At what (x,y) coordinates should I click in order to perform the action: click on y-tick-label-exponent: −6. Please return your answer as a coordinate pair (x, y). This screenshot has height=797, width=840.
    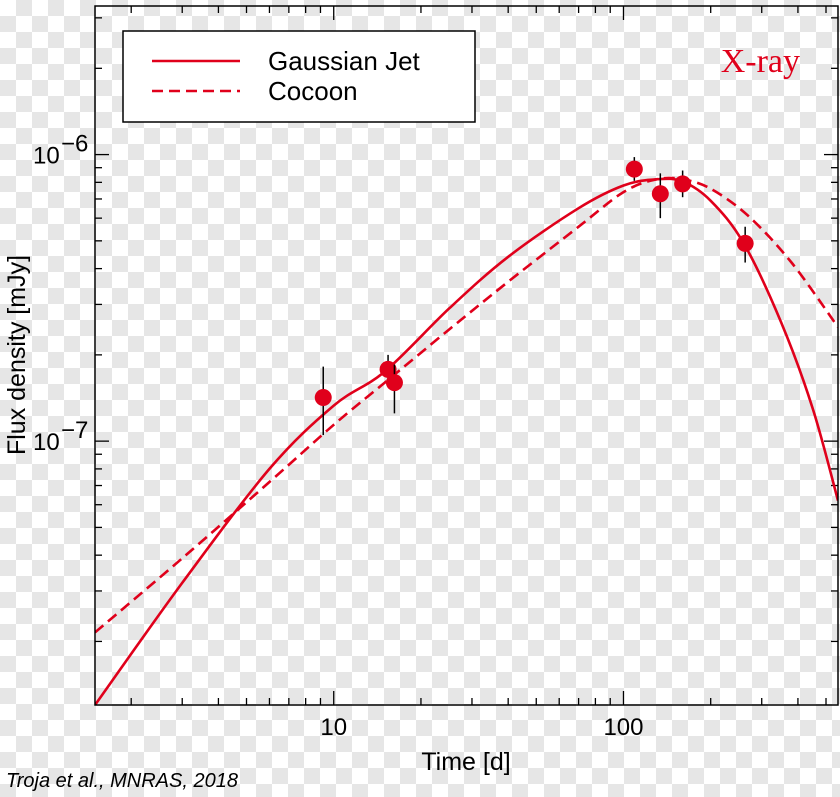
    Looking at the image, I should click on (74, 144).